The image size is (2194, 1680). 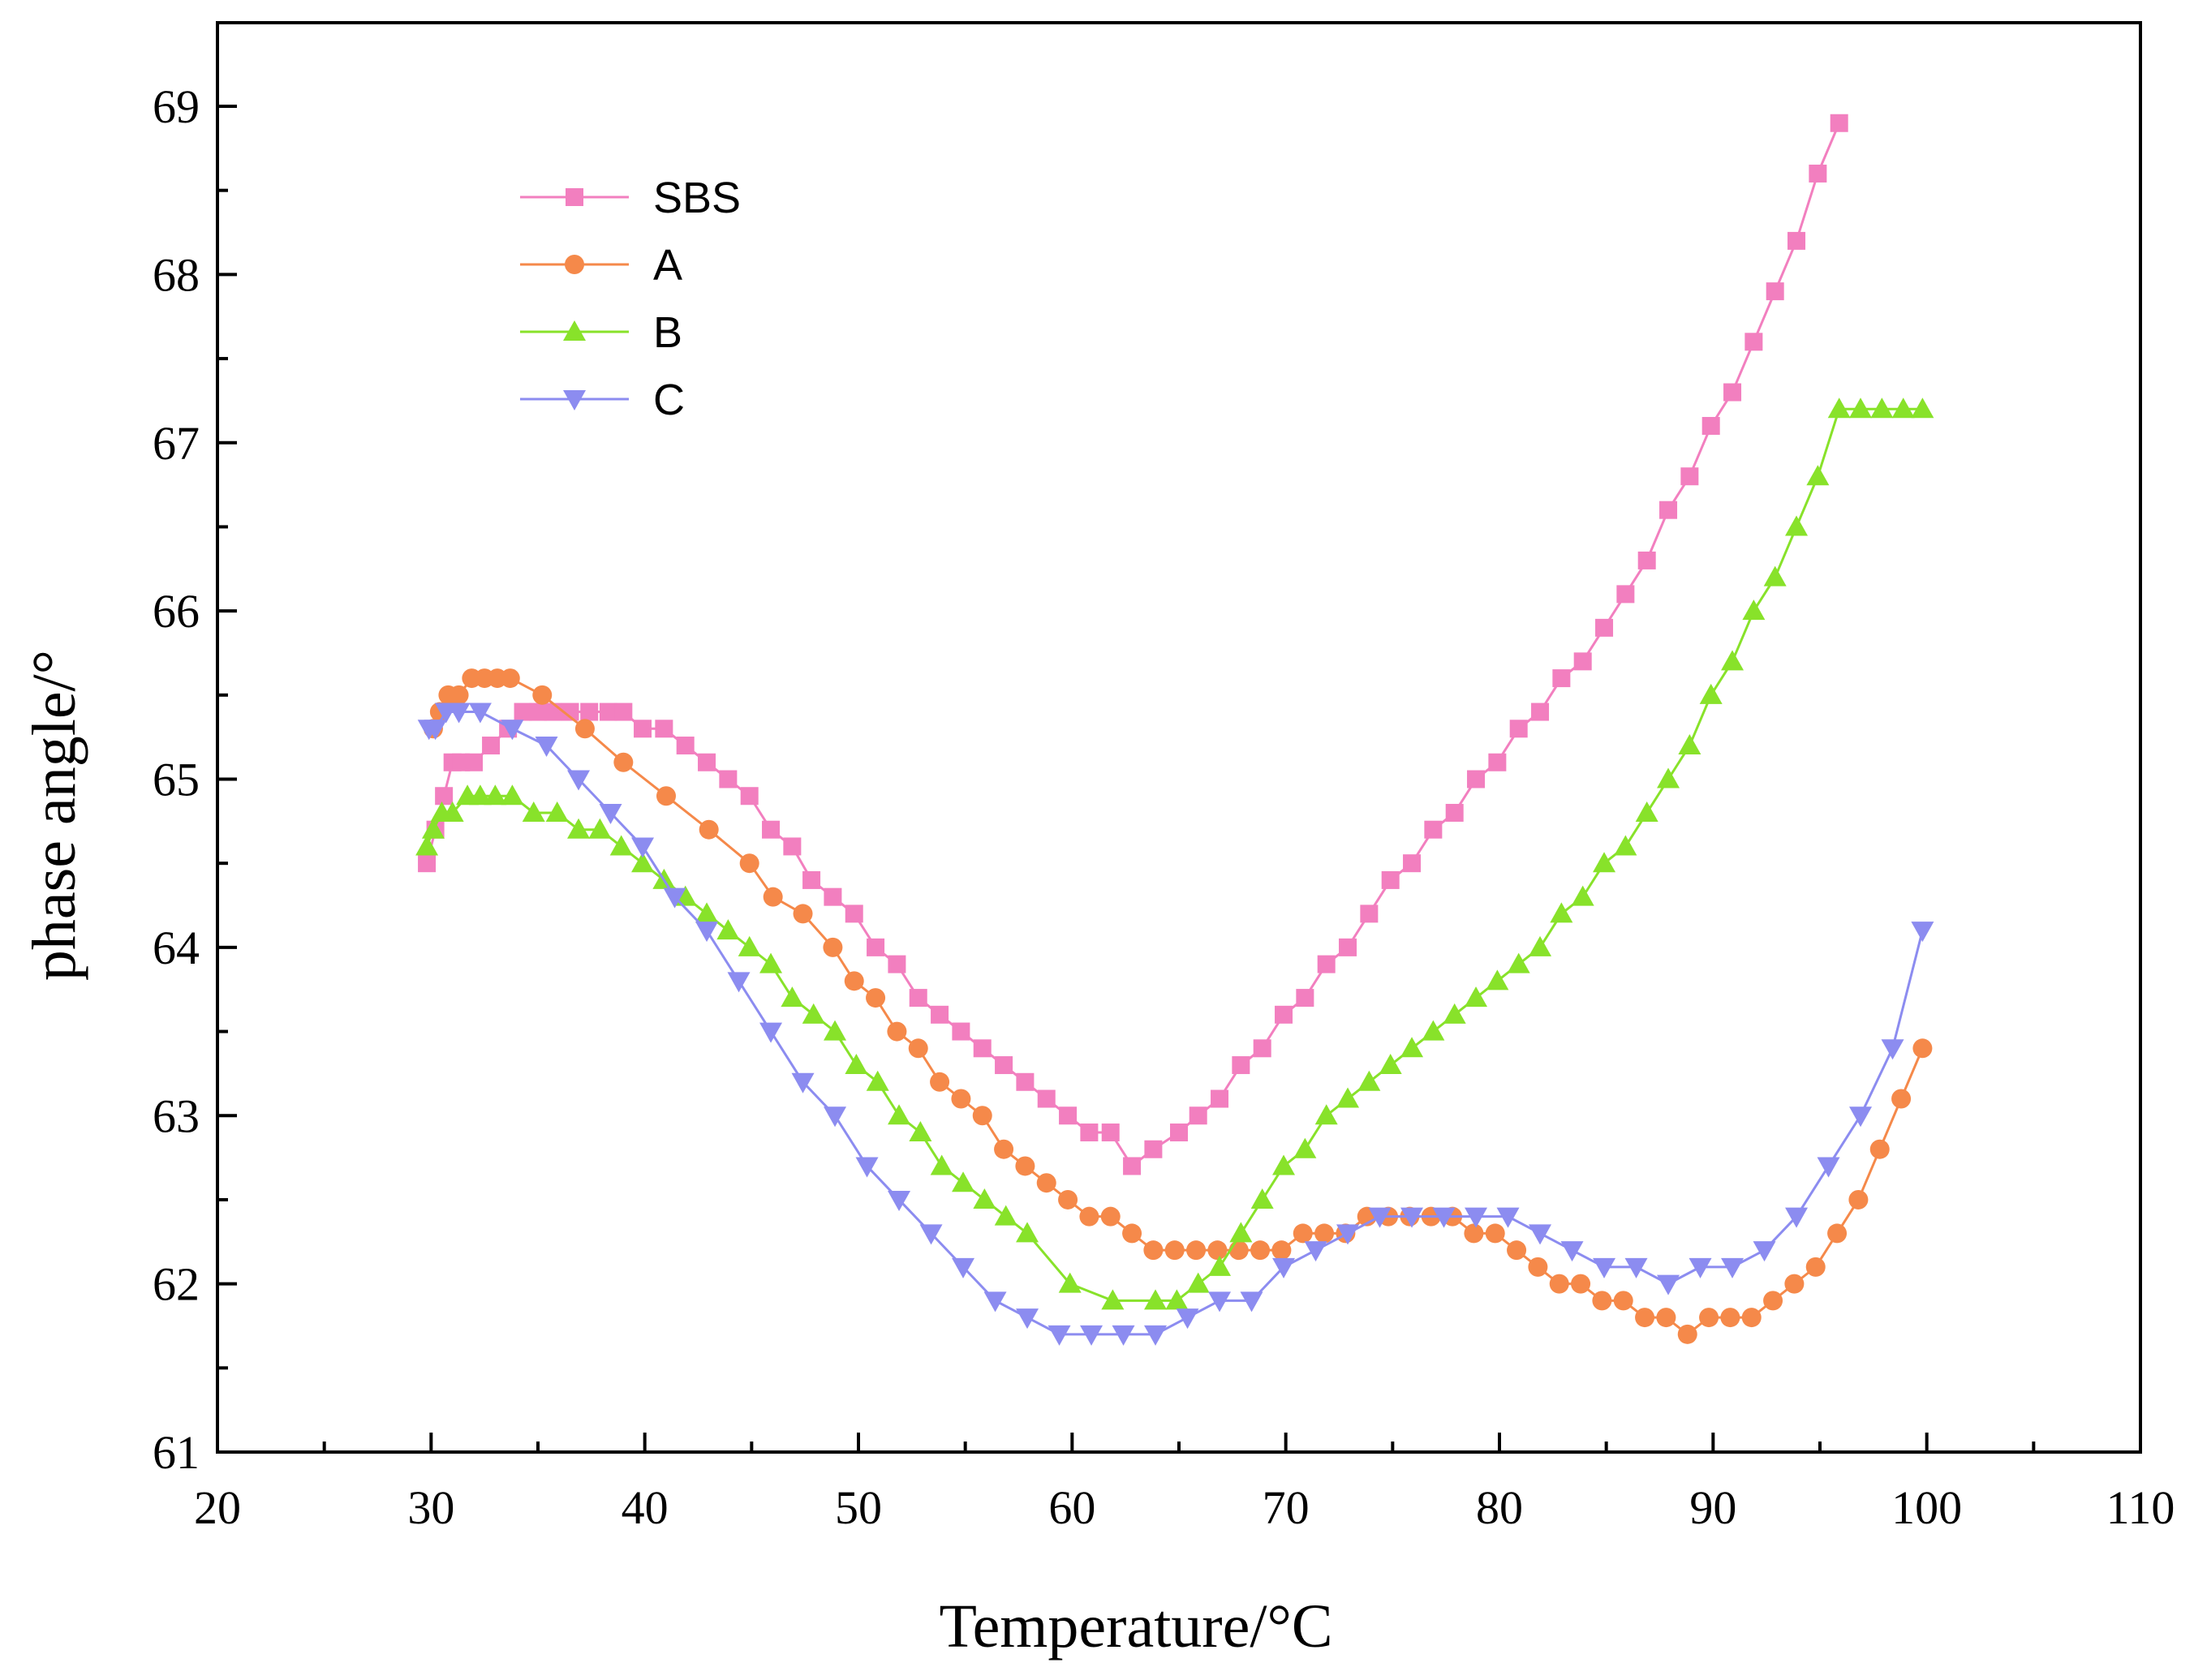 What do you see at coordinates (630, 198) in the screenshot?
I see `legend-item-sbs: SBS` at bounding box center [630, 198].